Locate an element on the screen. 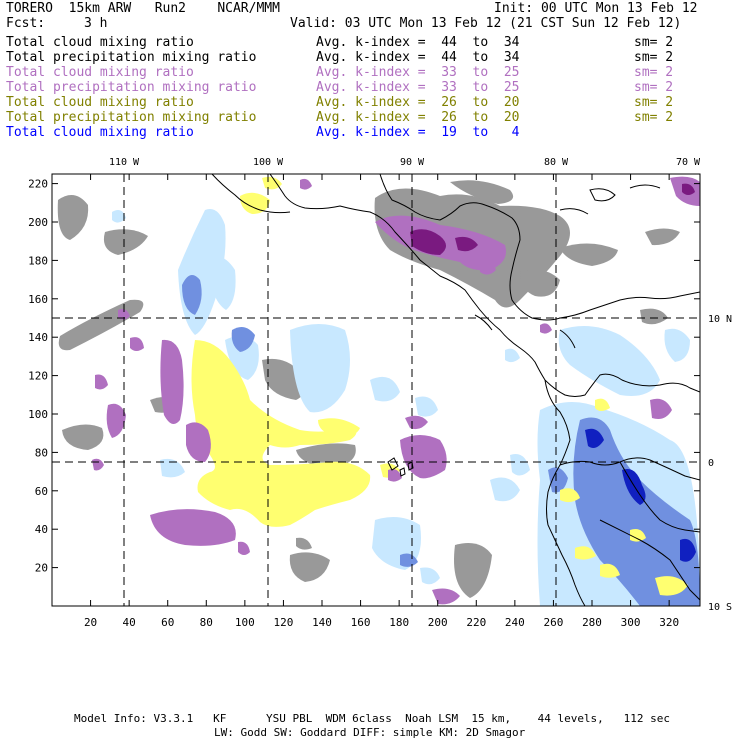 This screenshot has height=740, width=740. longitude-label: 100 W is located at coordinates (268, 162).